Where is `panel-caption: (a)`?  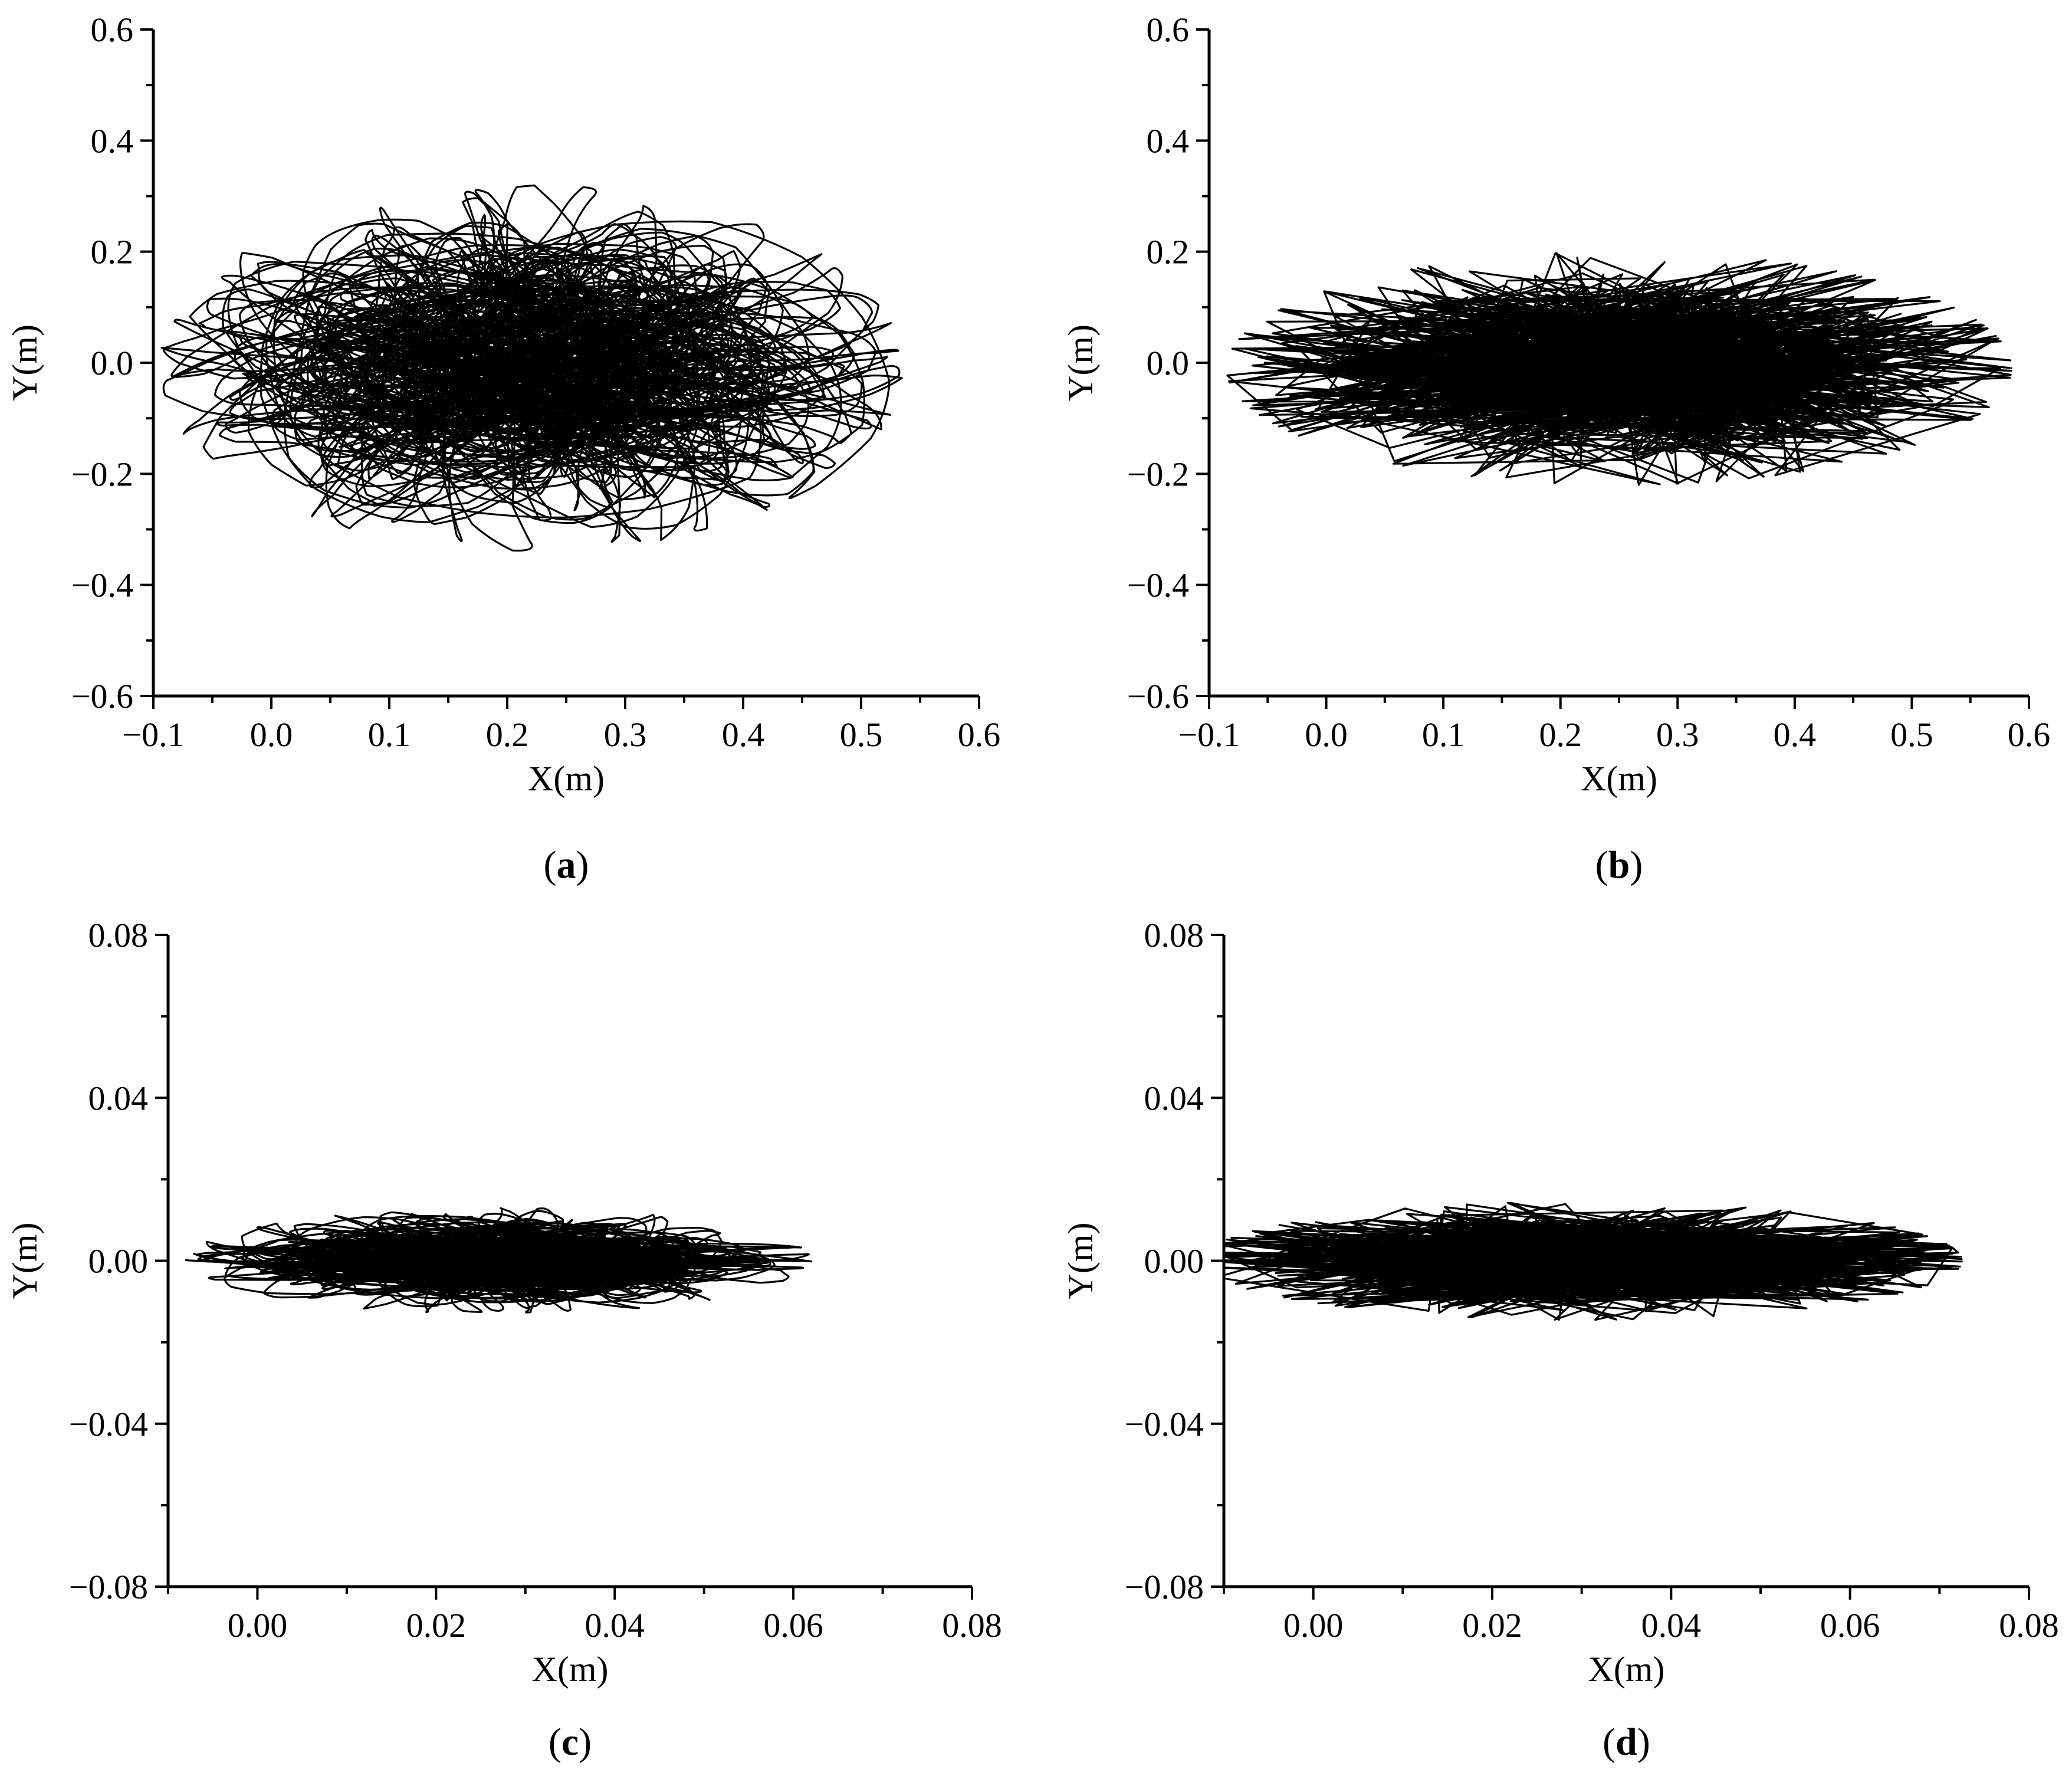
panel-caption: (a) is located at coordinates (566, 865).